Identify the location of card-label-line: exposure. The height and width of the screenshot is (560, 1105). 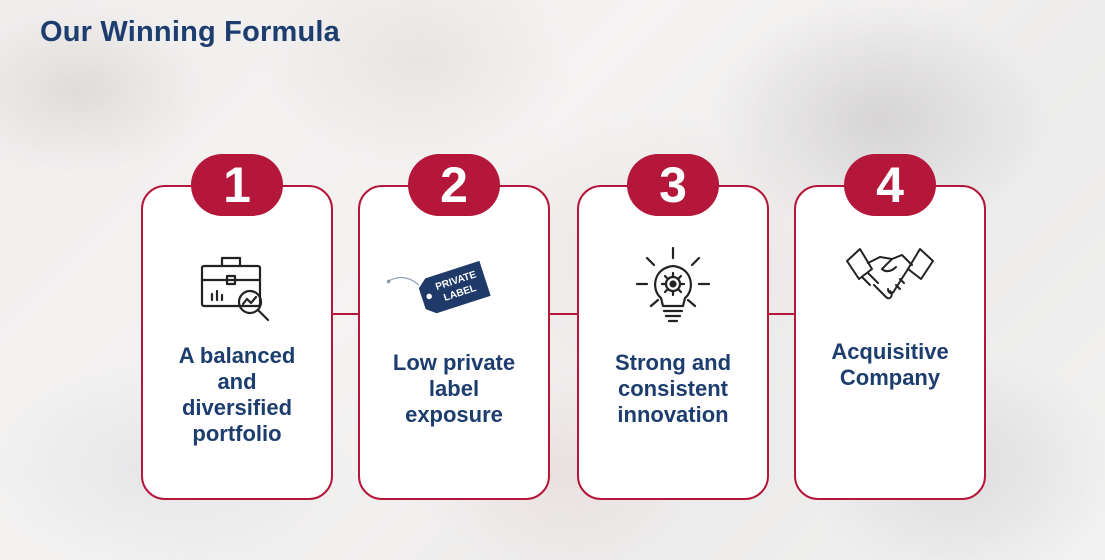
(454, 414).